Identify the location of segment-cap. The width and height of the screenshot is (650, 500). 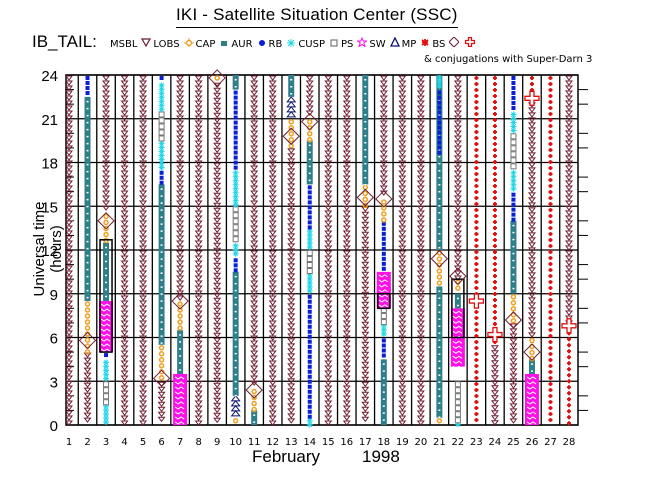
(235, 334).